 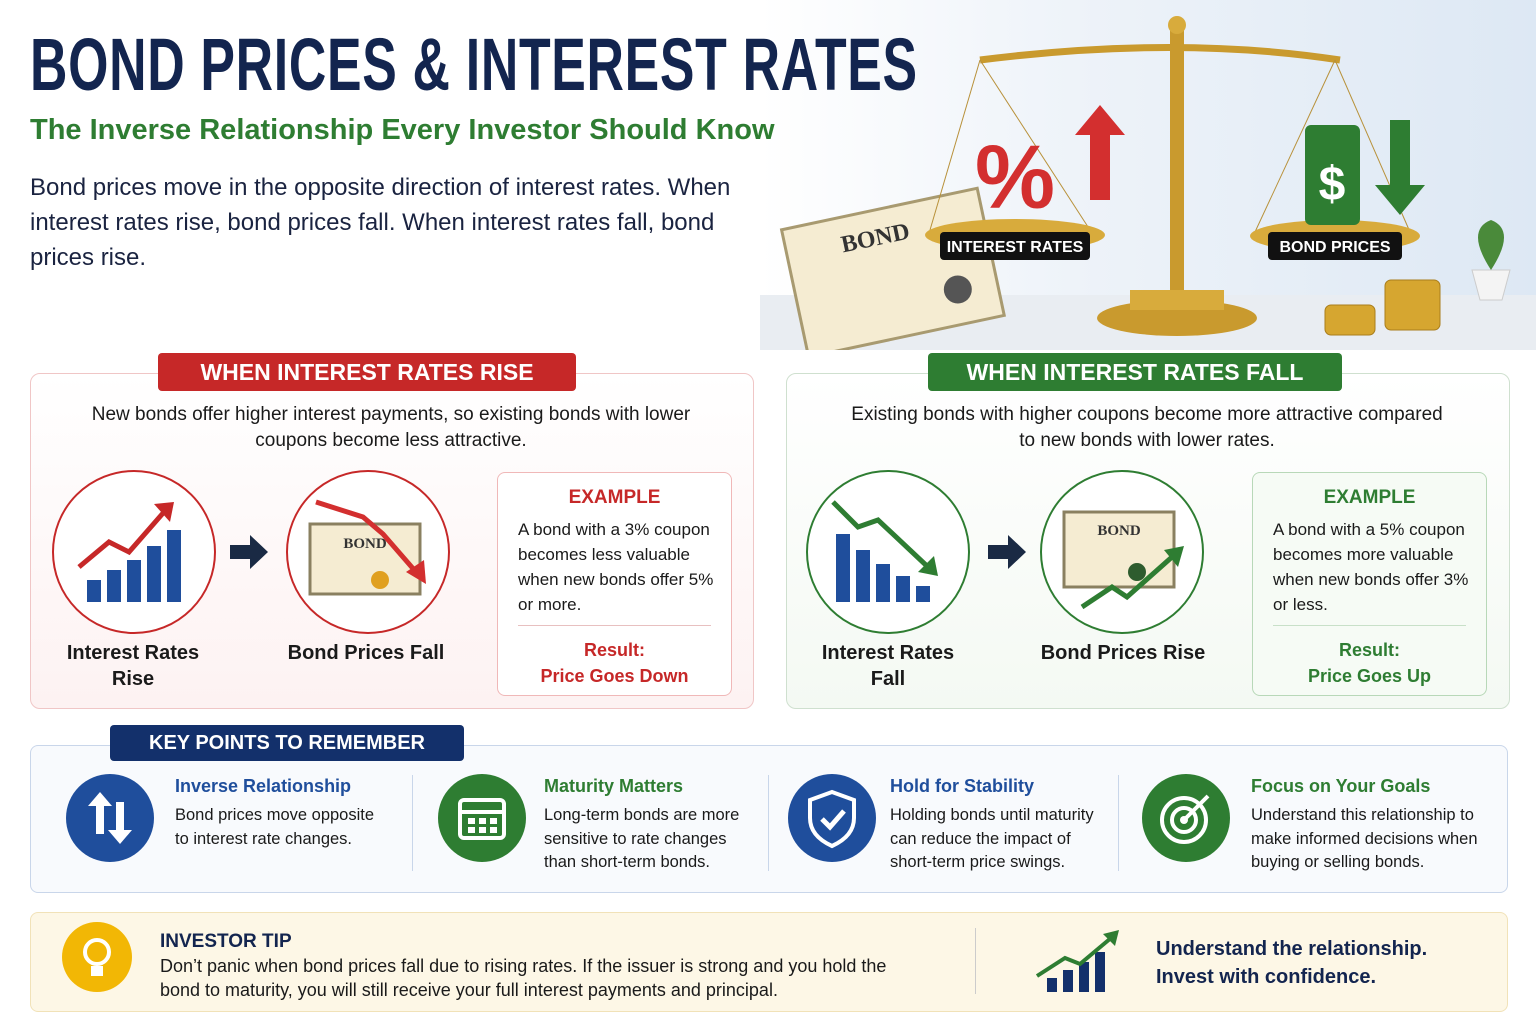 I want to click on target-icon, so click(x=1186, y=818).